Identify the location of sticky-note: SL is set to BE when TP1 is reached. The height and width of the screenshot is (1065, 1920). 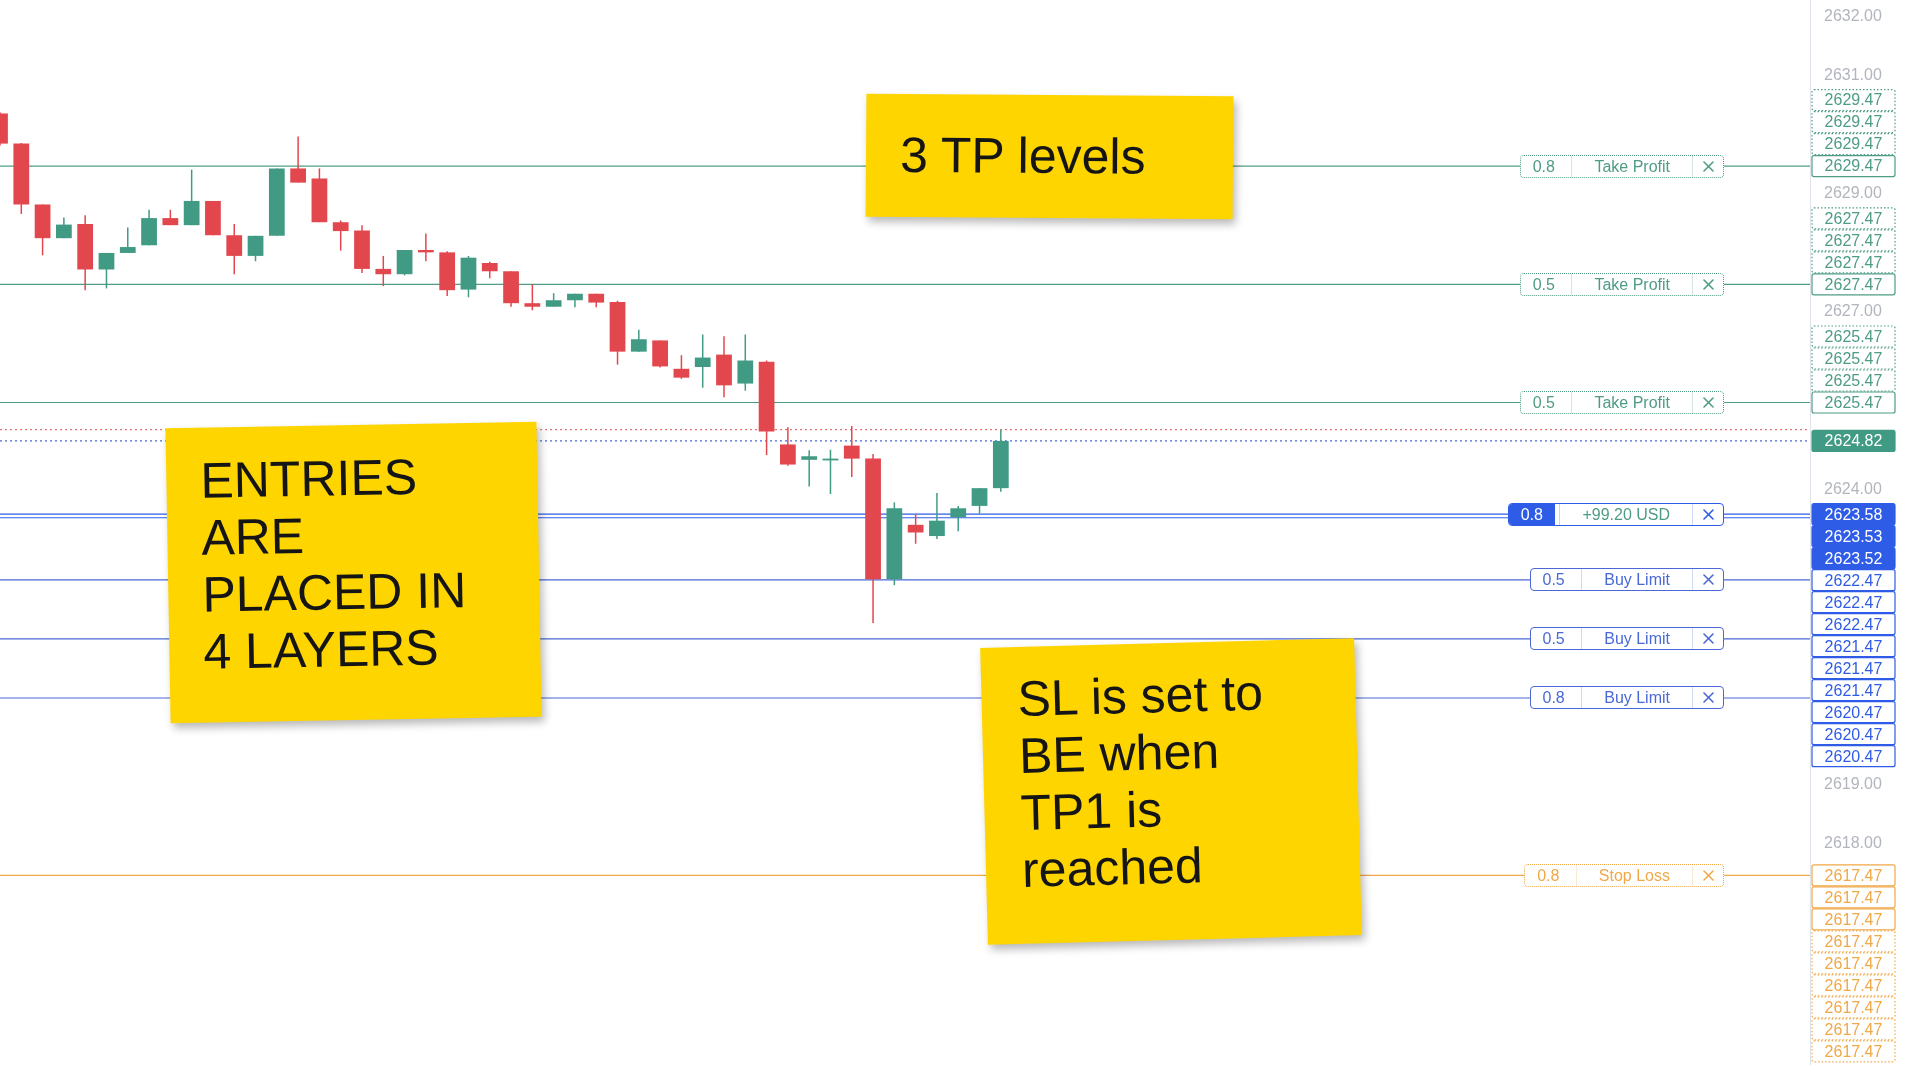
(1171, 791).